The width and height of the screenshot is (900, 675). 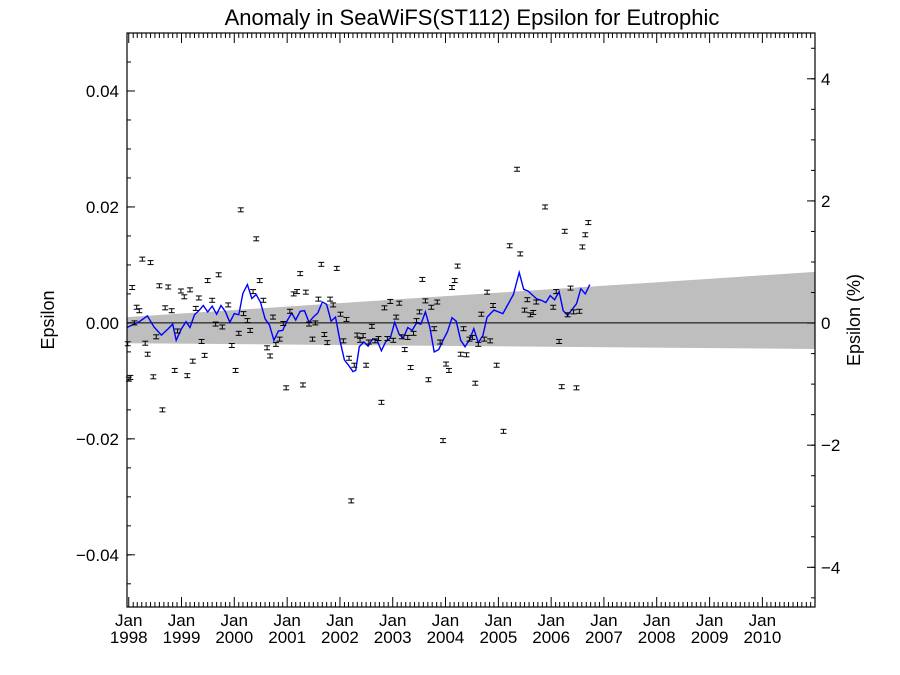 What do you see at coordinates (102, 91) in the screenshot?
I see `y-tick-label: 0.04` at bounding box center [102, 91].